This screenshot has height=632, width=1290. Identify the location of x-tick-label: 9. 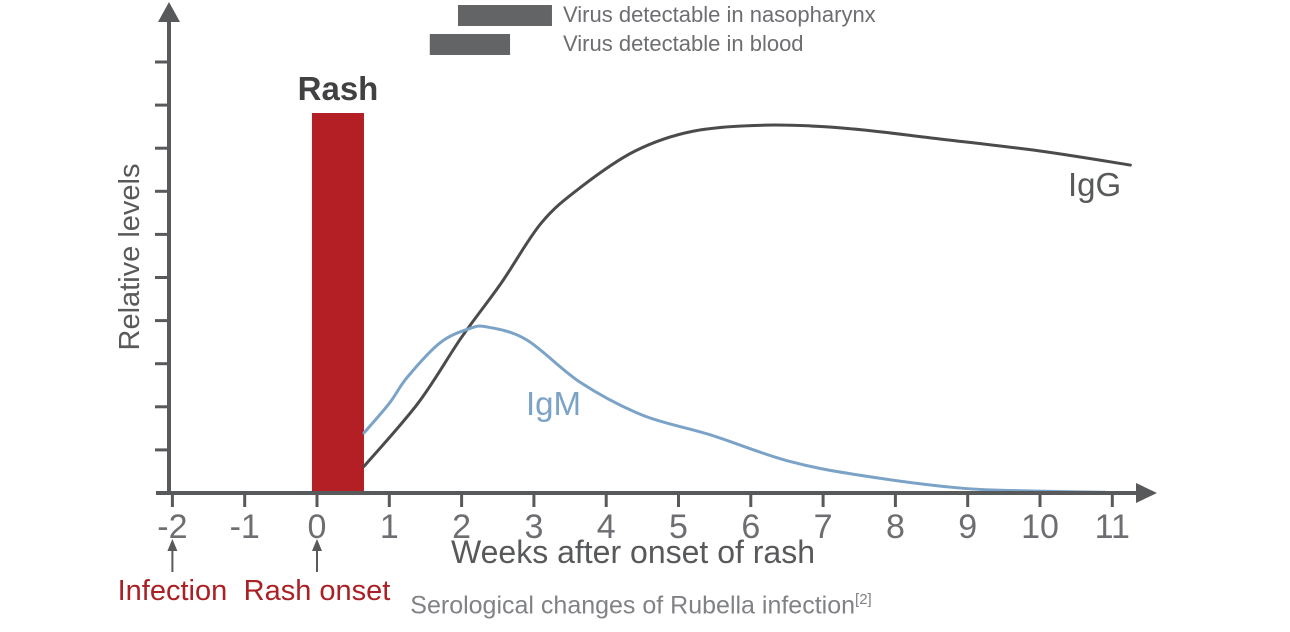
(967, 527).